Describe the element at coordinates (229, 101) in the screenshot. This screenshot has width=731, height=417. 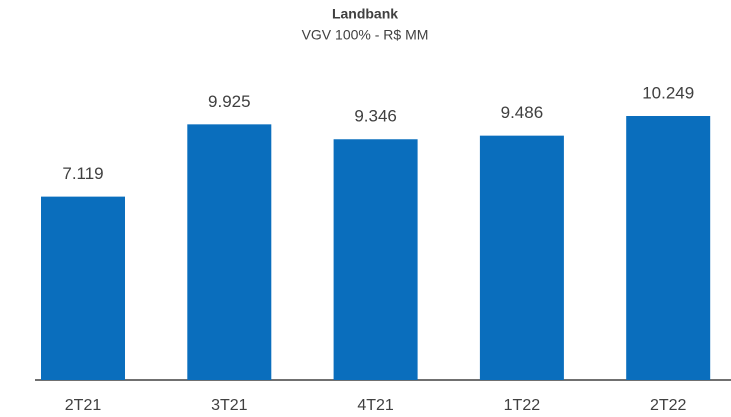
I see `value-label: 9.925` at that location.